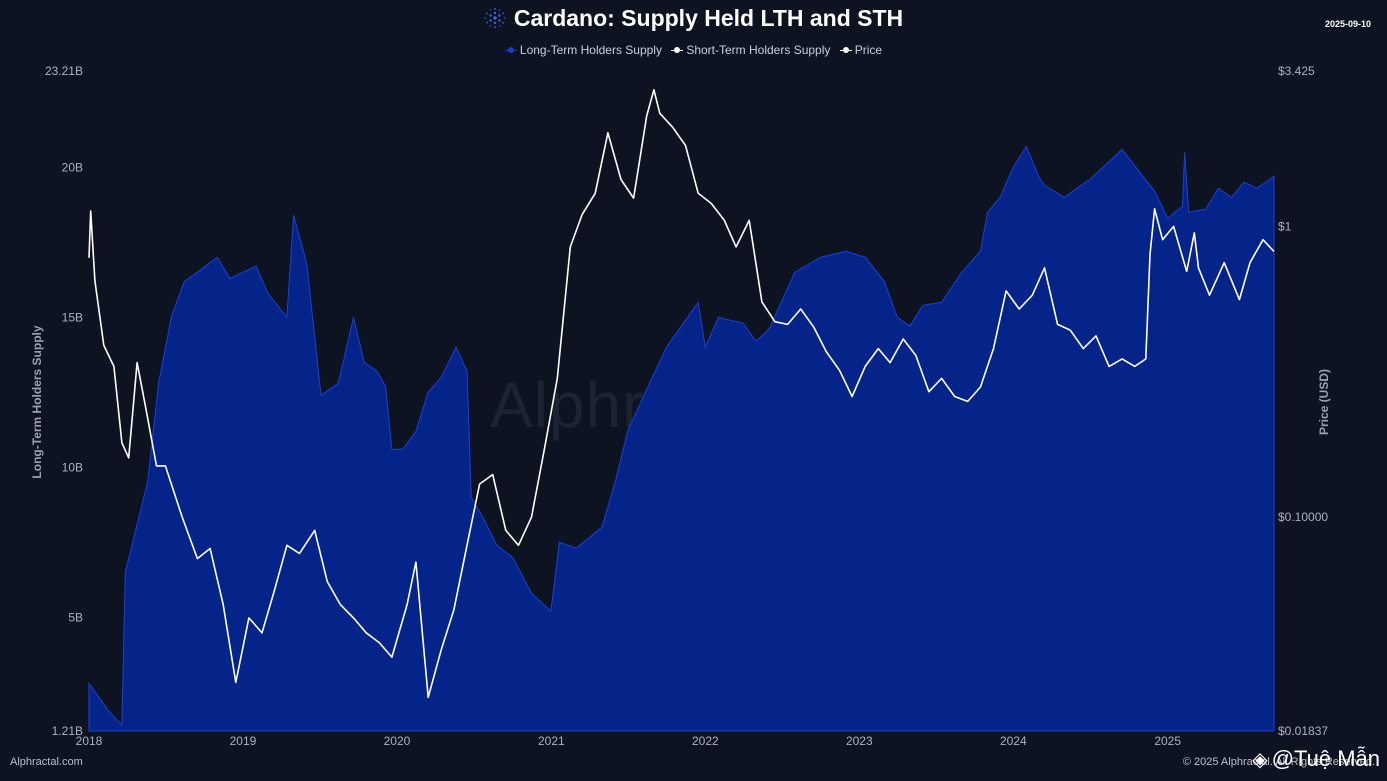 The image size is (1387, 781). Describe the element at coordinates (495, 21) in the screenshot. I see `cardano-logo-icon` at that location.